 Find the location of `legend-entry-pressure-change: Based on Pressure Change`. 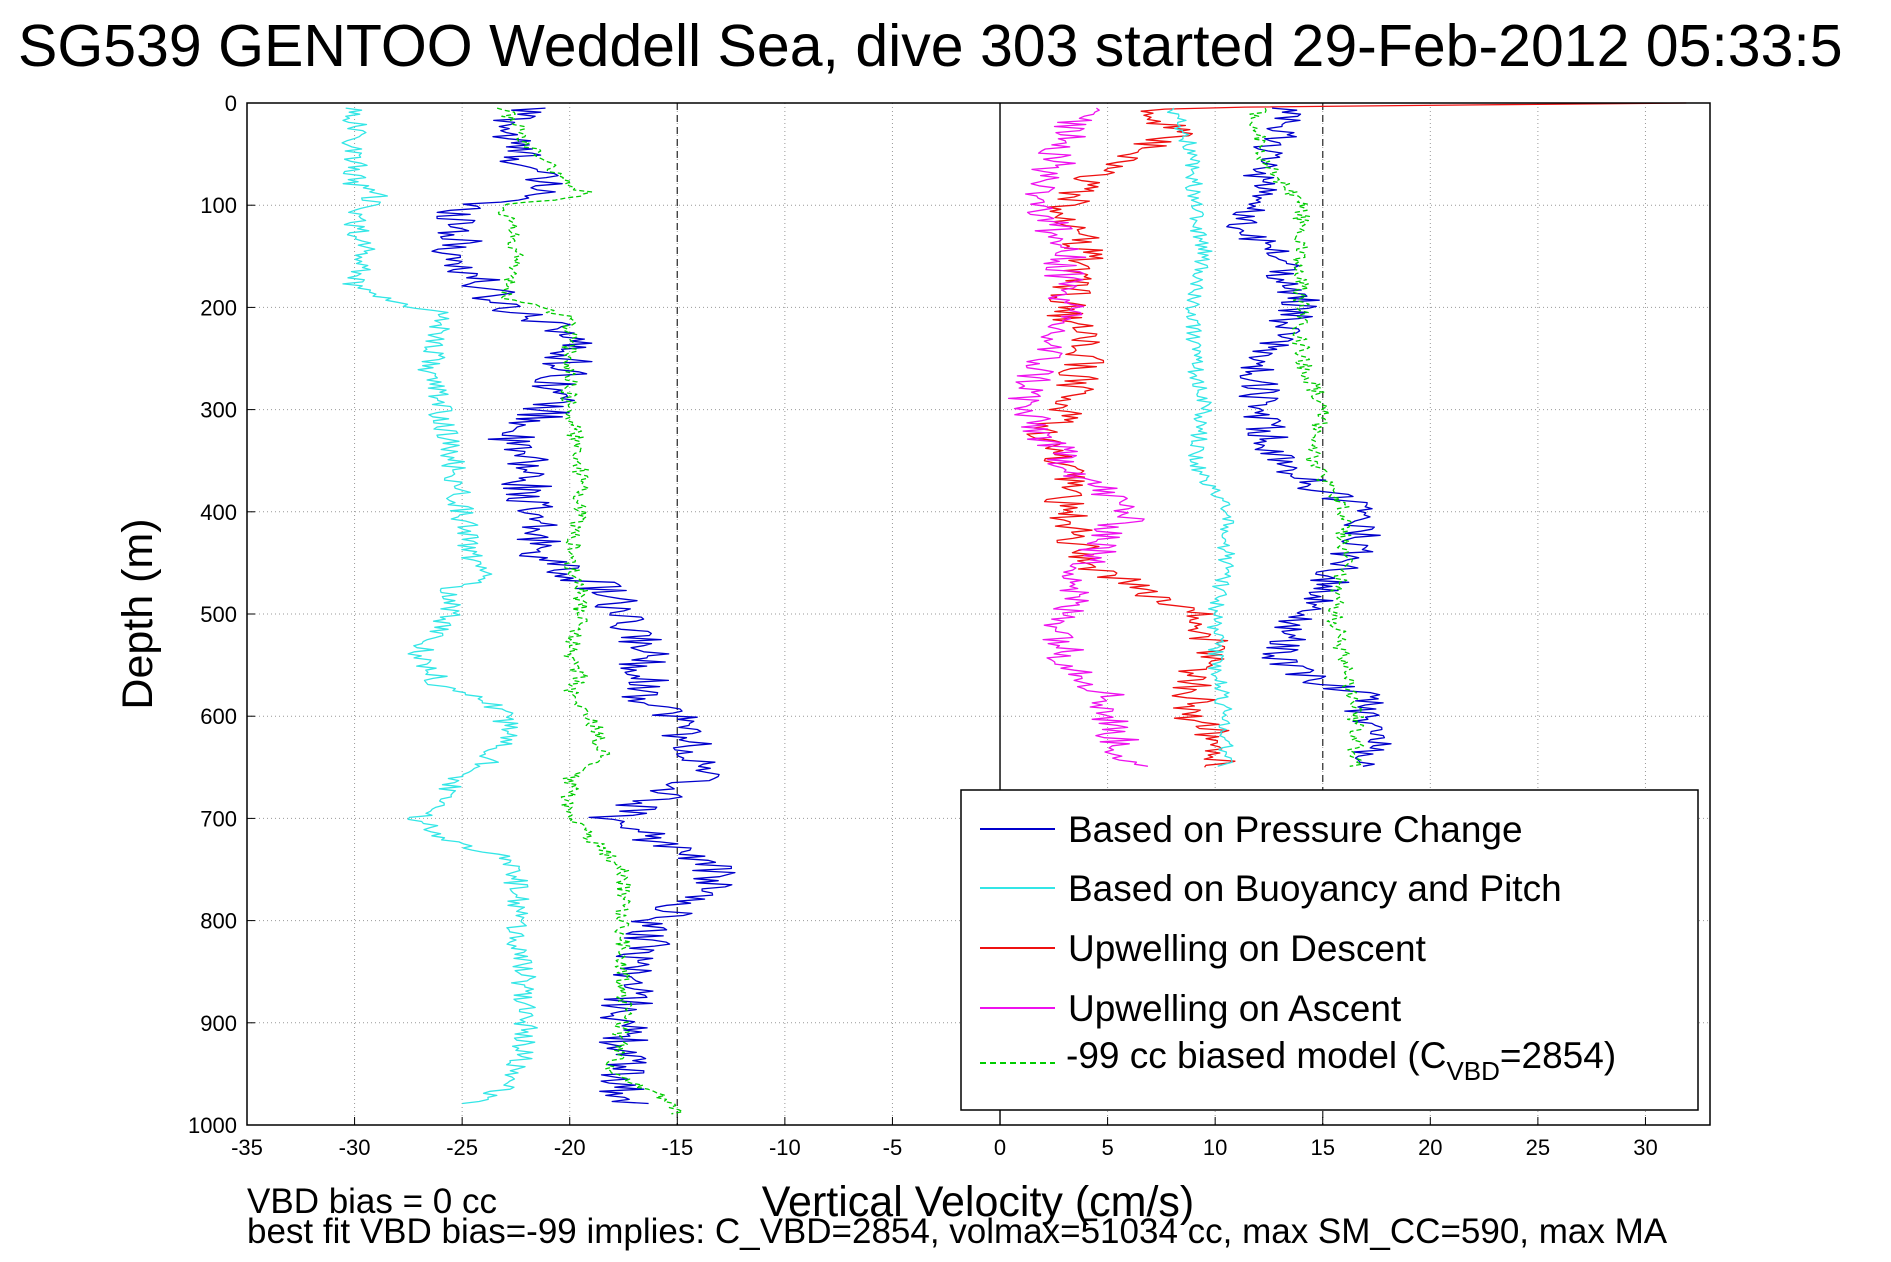

legend-entry-pressure-change: Based on Pressure Change is located at coordinates (1251, 829).